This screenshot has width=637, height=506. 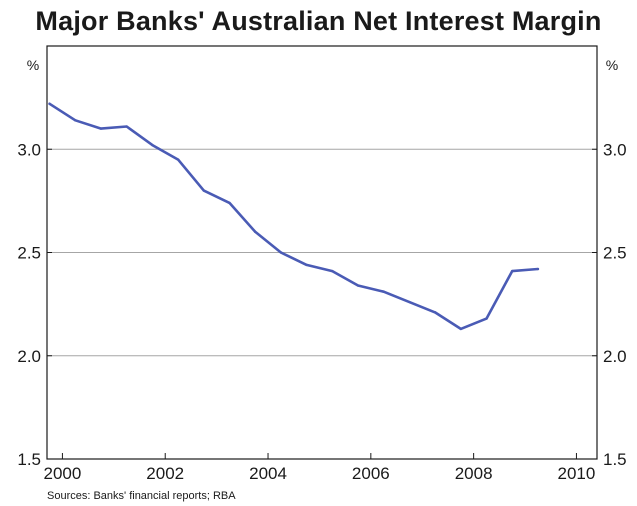 I want to click on y-tick-label-right: 1.5, so click(x=615, y=459).